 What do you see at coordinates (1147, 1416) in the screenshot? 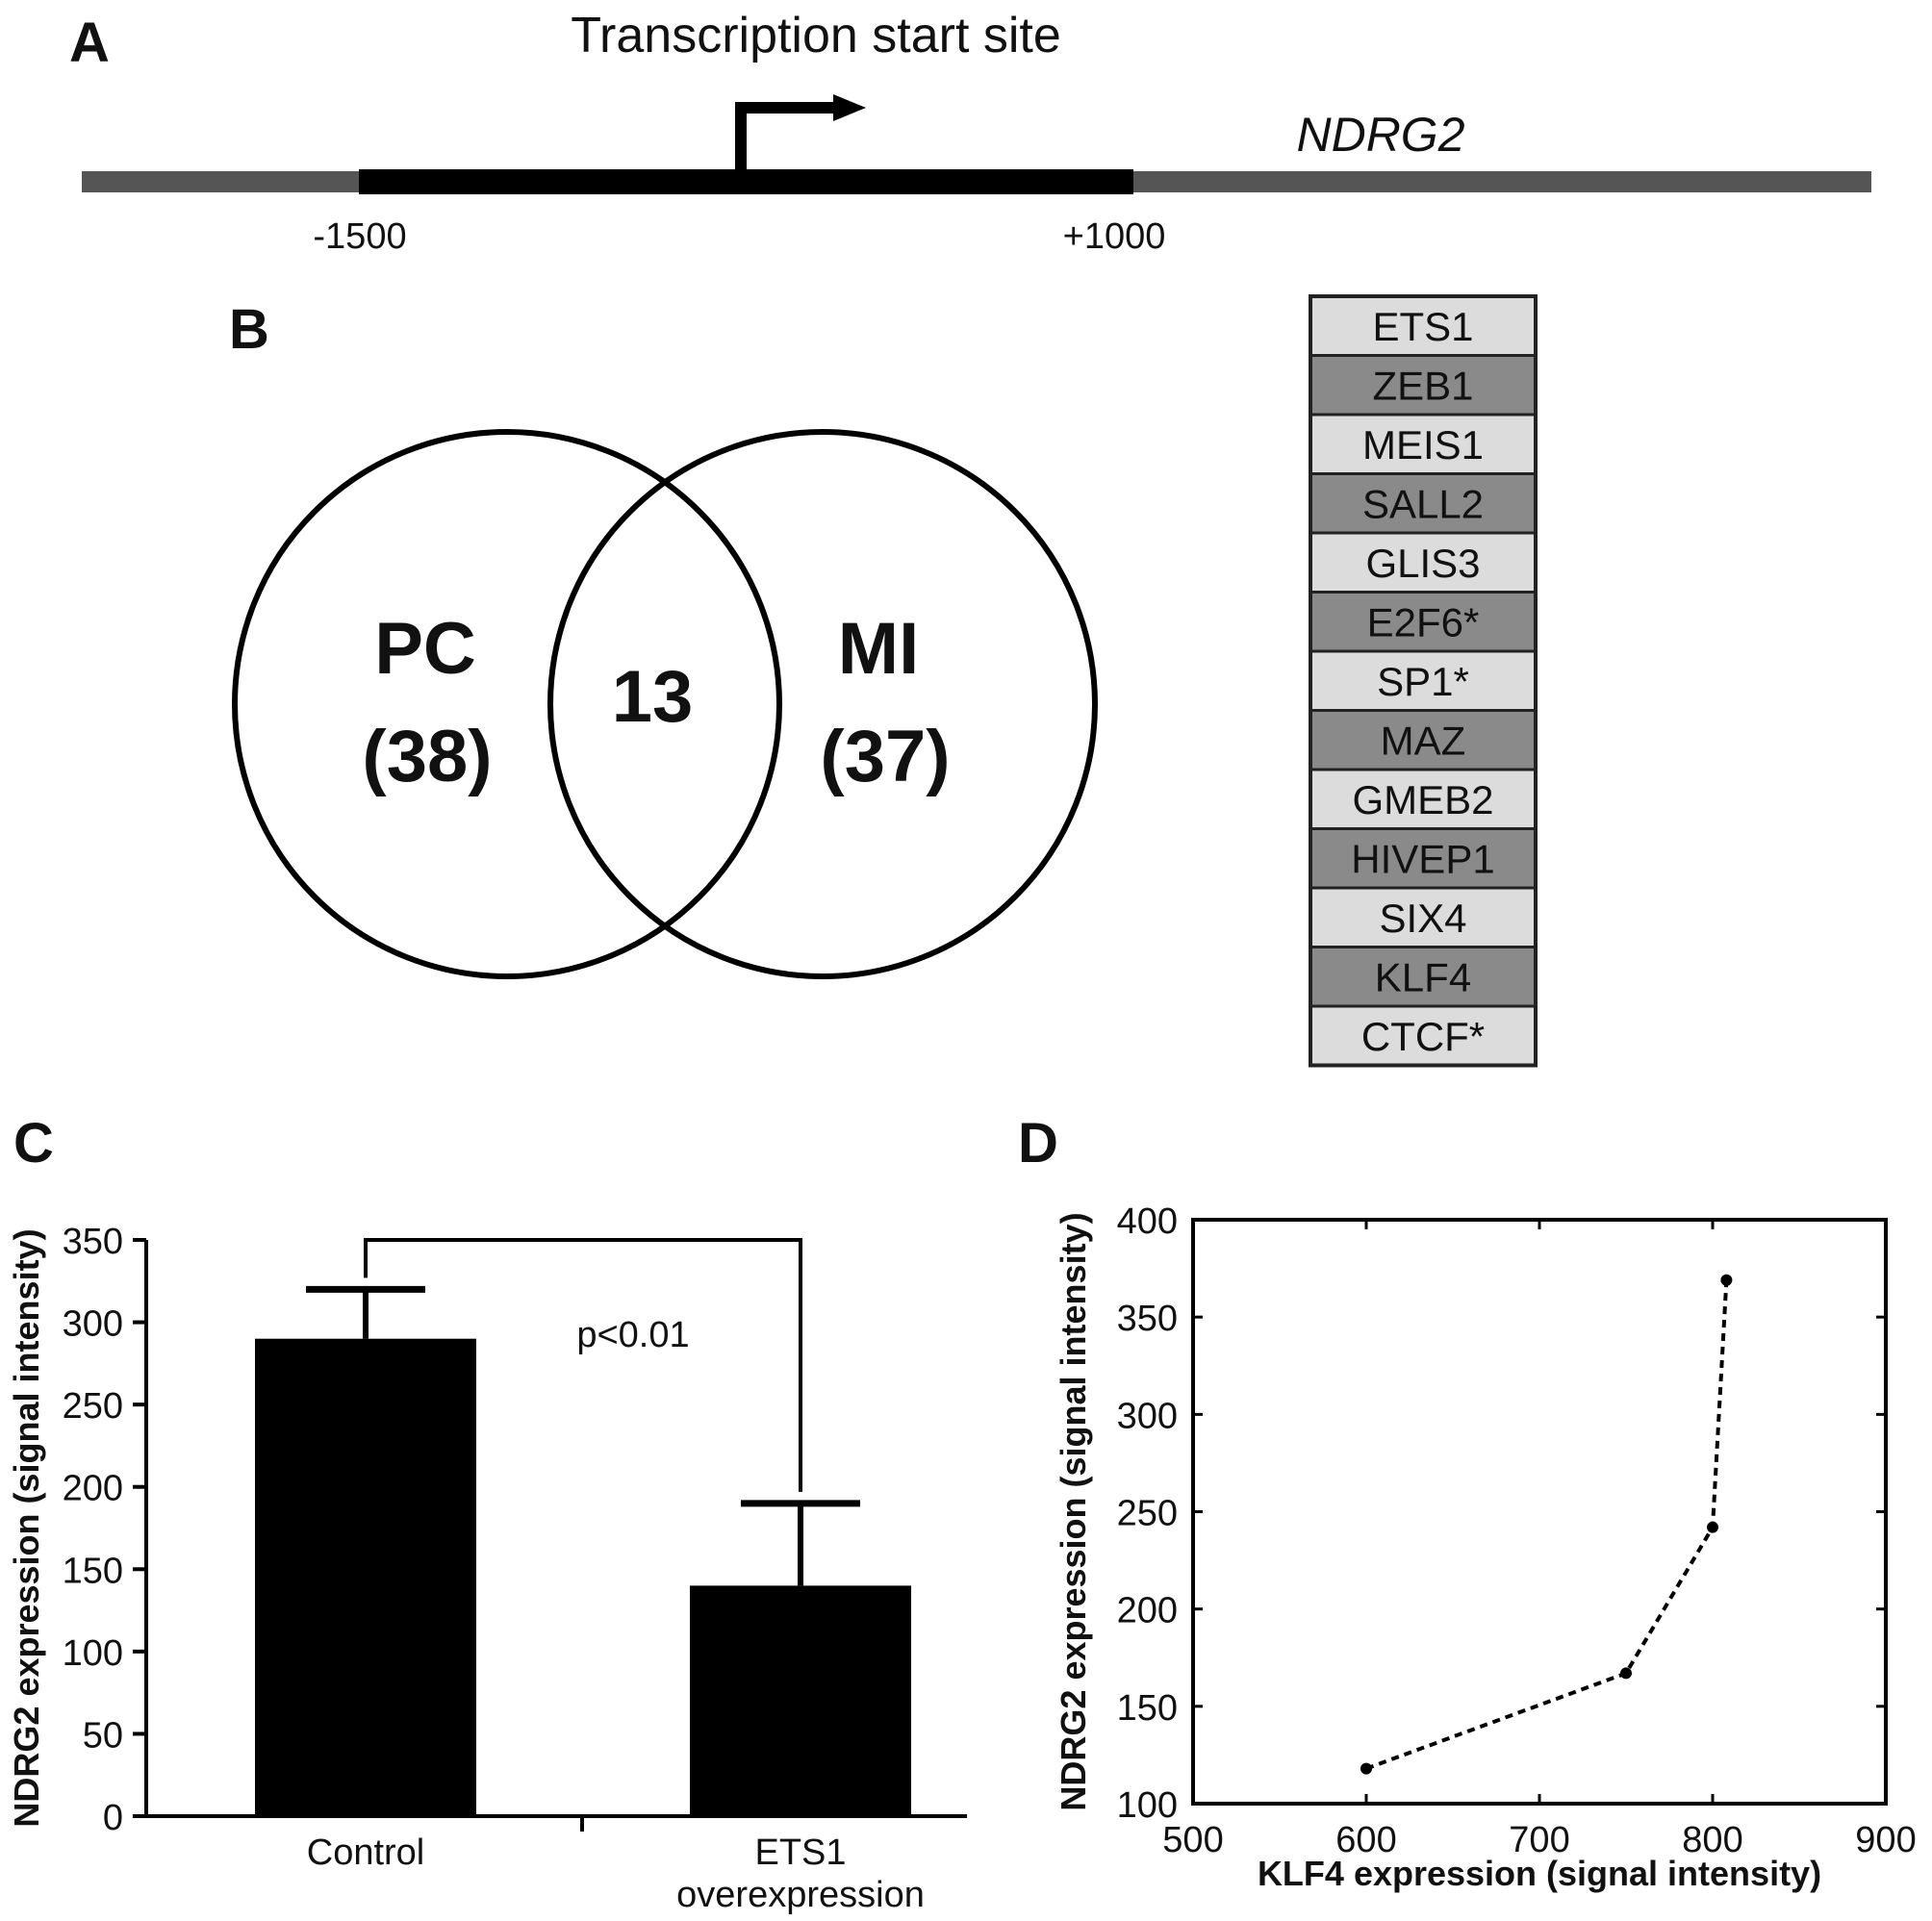
I see `y-tick-label-d: 300` at bounding box center [1147, 1416].